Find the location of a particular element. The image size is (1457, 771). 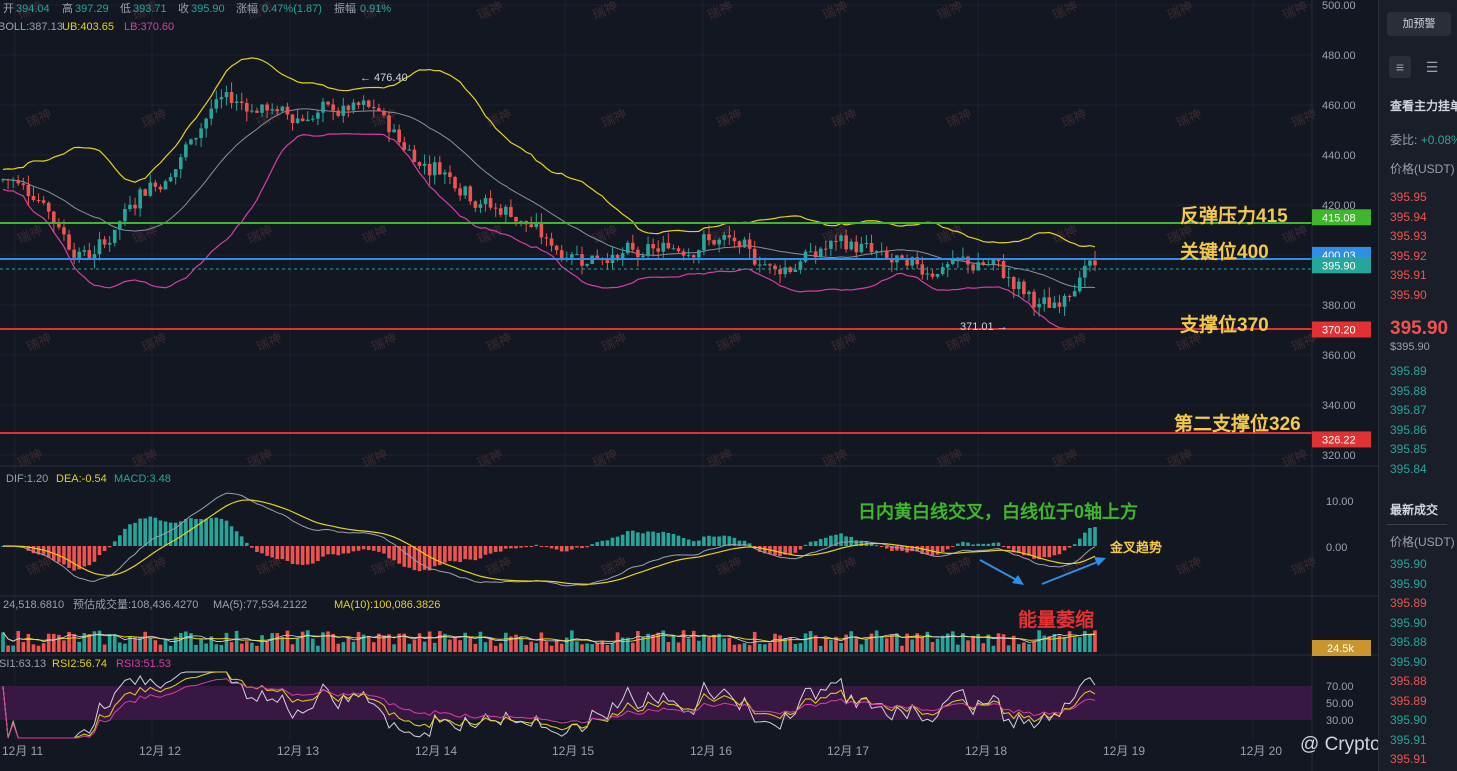

orderbook-view-both-icon: ≡ is located at coordinates (1400, 67).